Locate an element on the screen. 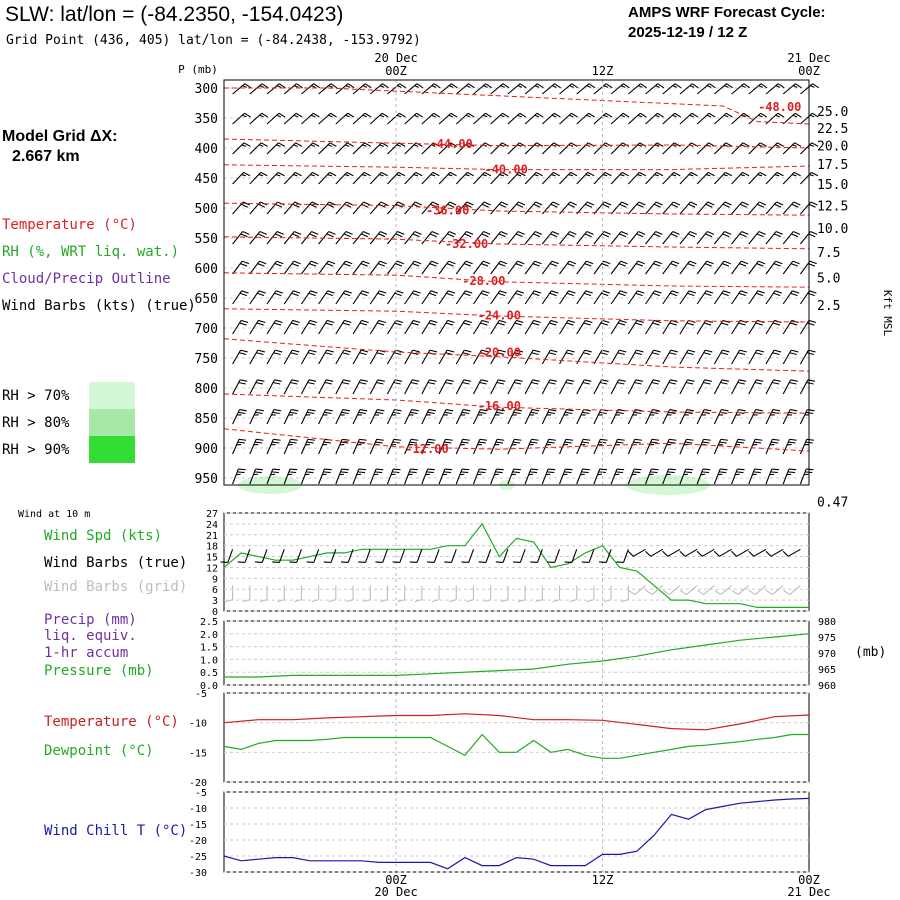 This screenshot has width=900, height=900. precip-tick-label: 0.0 is located at coordinates (209, 686).